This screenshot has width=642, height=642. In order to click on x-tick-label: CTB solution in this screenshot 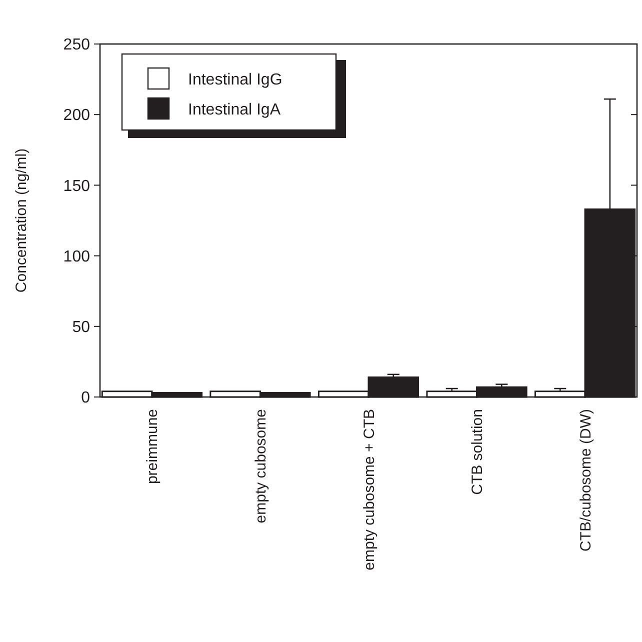, I will do `click(477, 452)`.